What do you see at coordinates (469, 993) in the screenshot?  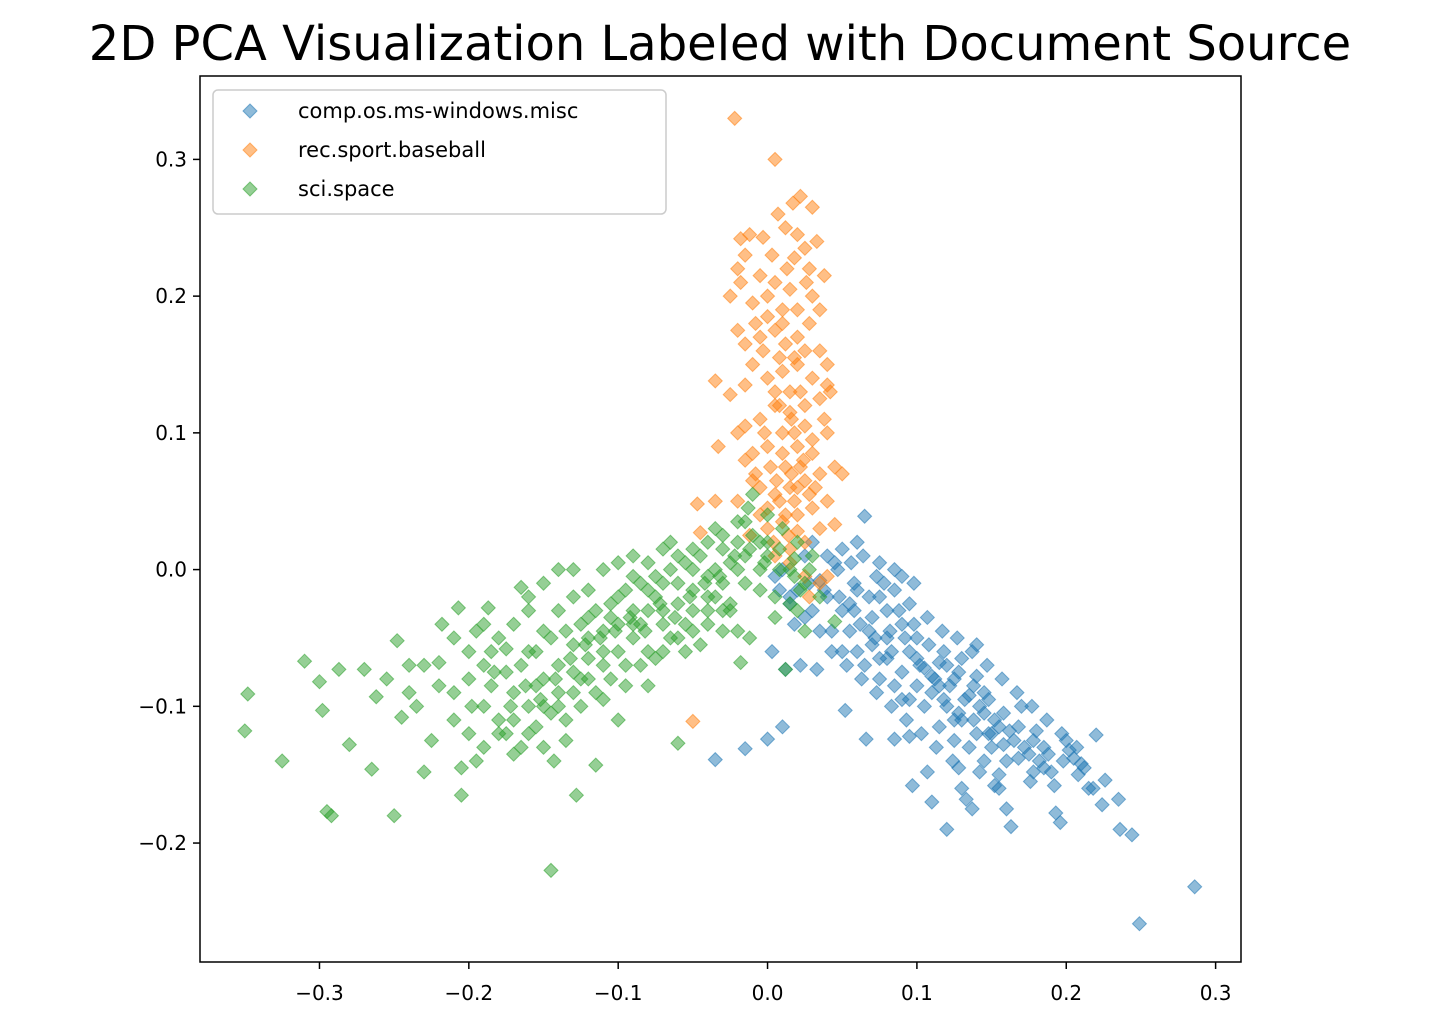 I see `x-tick-label: −0.2` at bounding box center [469, 993].